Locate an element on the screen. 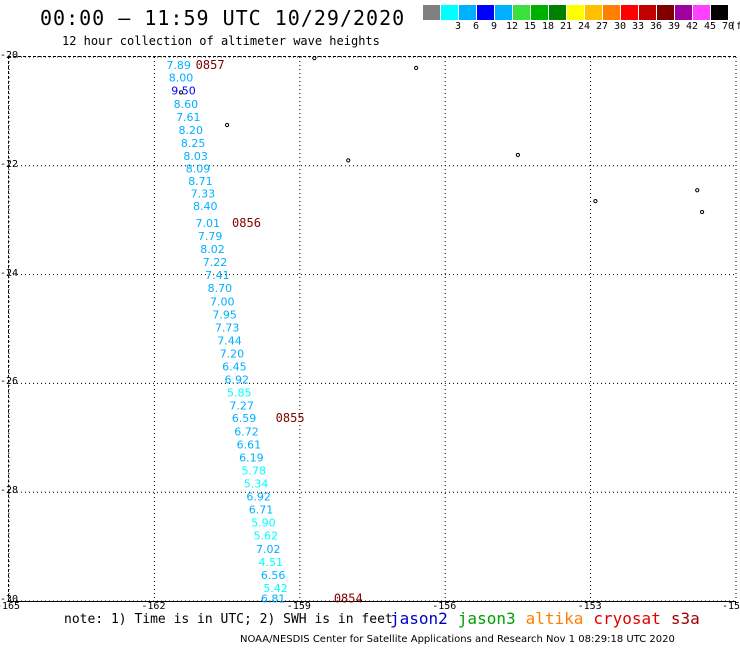 The image size is (740, 650). time-label: 0854 is located at coordinates (348, 598).